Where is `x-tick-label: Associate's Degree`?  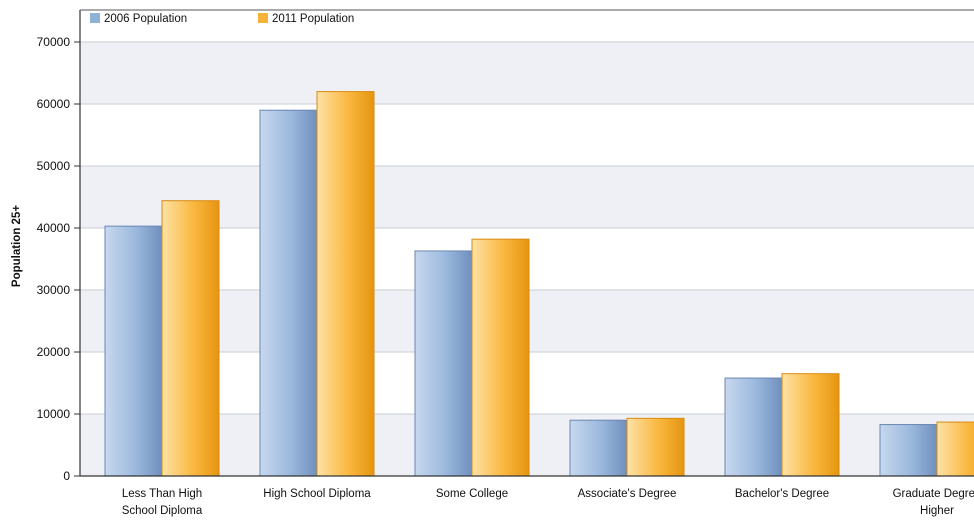 x-tick-label: Associate's Degree is located at coordinates (627, 494).